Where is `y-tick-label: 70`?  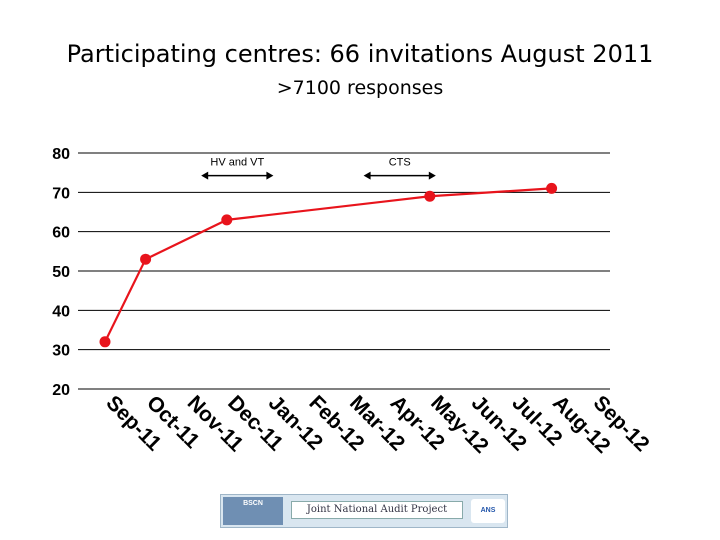 y-tick-label: 70 is located at coordinates (61, 193).